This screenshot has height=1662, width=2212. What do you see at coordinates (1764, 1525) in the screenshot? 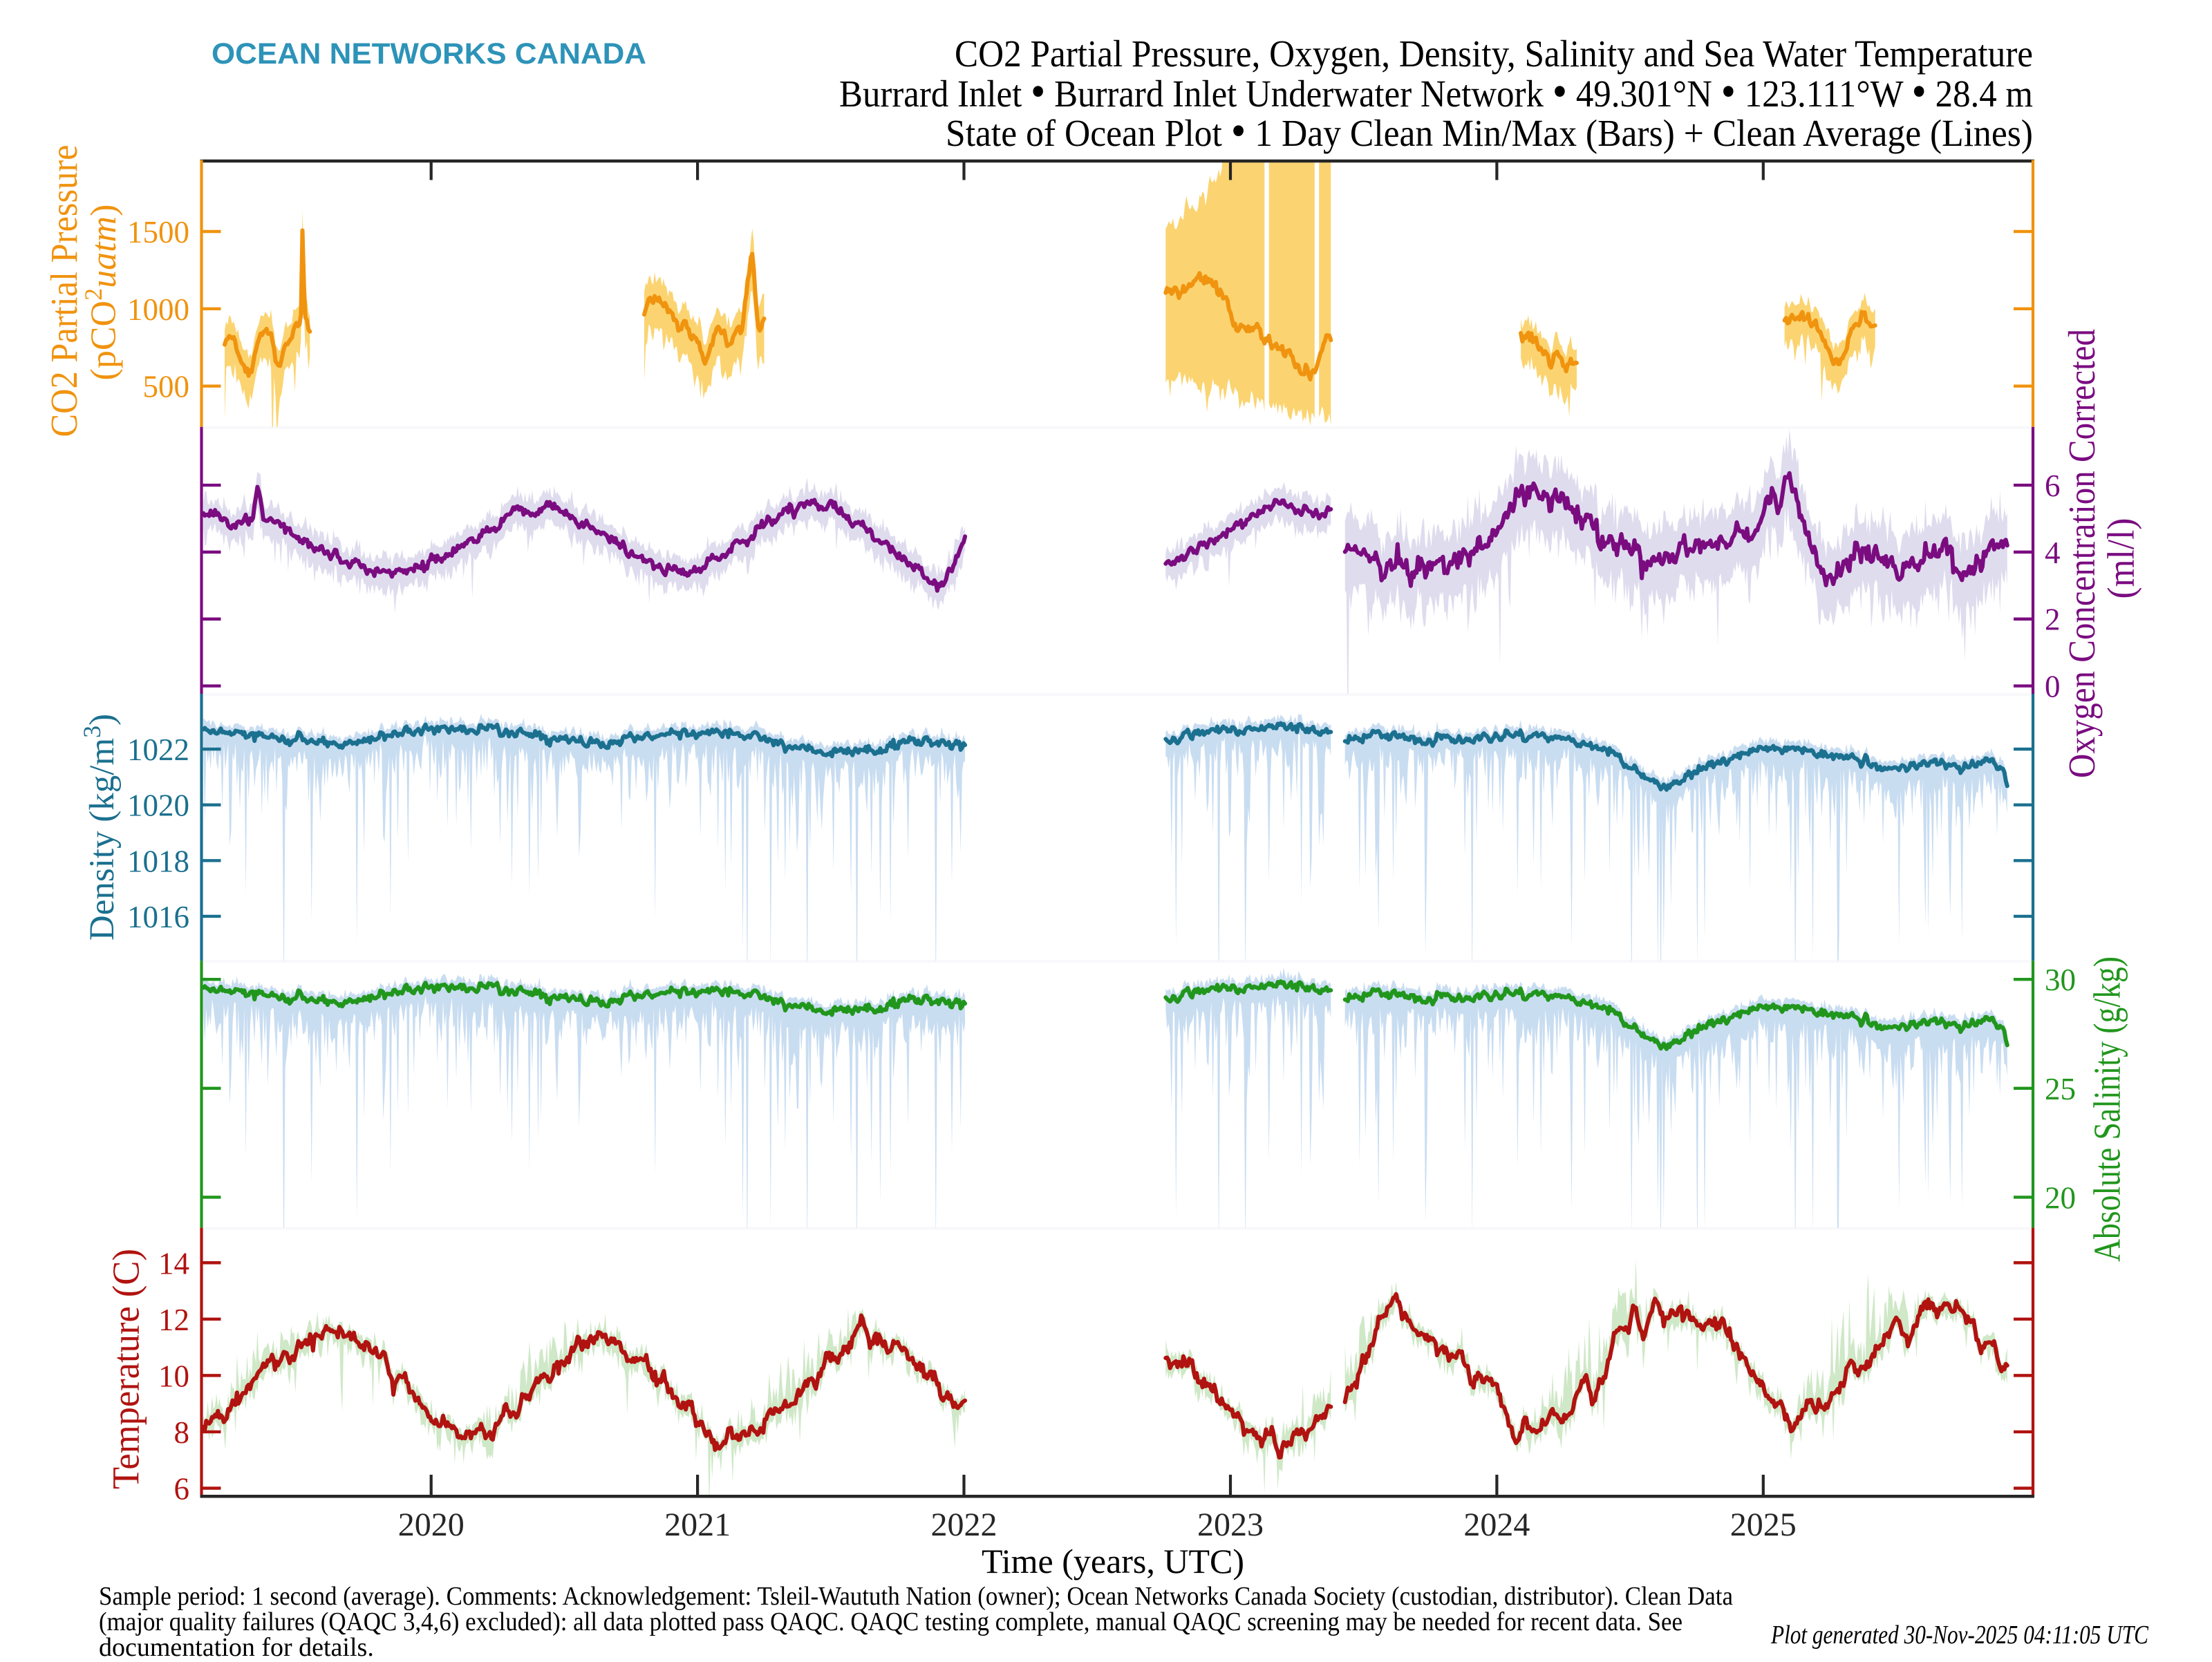
I see `svg-text: 2025` at bounding box center [1764, 1525].